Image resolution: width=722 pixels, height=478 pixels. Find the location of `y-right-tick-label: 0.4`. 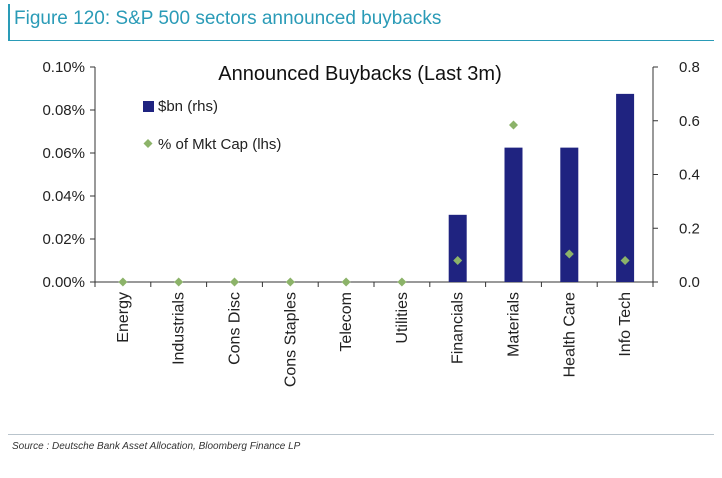

y-right-tick-label: 0.4 is located at coordinates (689, 175).